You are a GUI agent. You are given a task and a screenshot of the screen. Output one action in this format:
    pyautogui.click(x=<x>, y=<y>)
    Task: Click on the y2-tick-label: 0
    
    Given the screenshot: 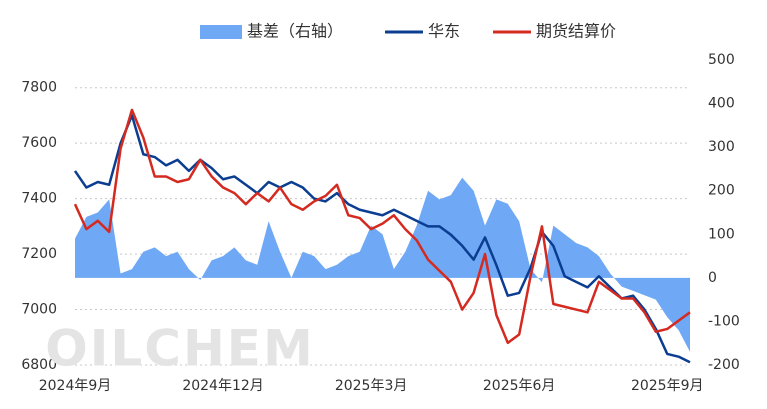 What is the action you would take?
    pyautogui.click(x=712, y=278)
    